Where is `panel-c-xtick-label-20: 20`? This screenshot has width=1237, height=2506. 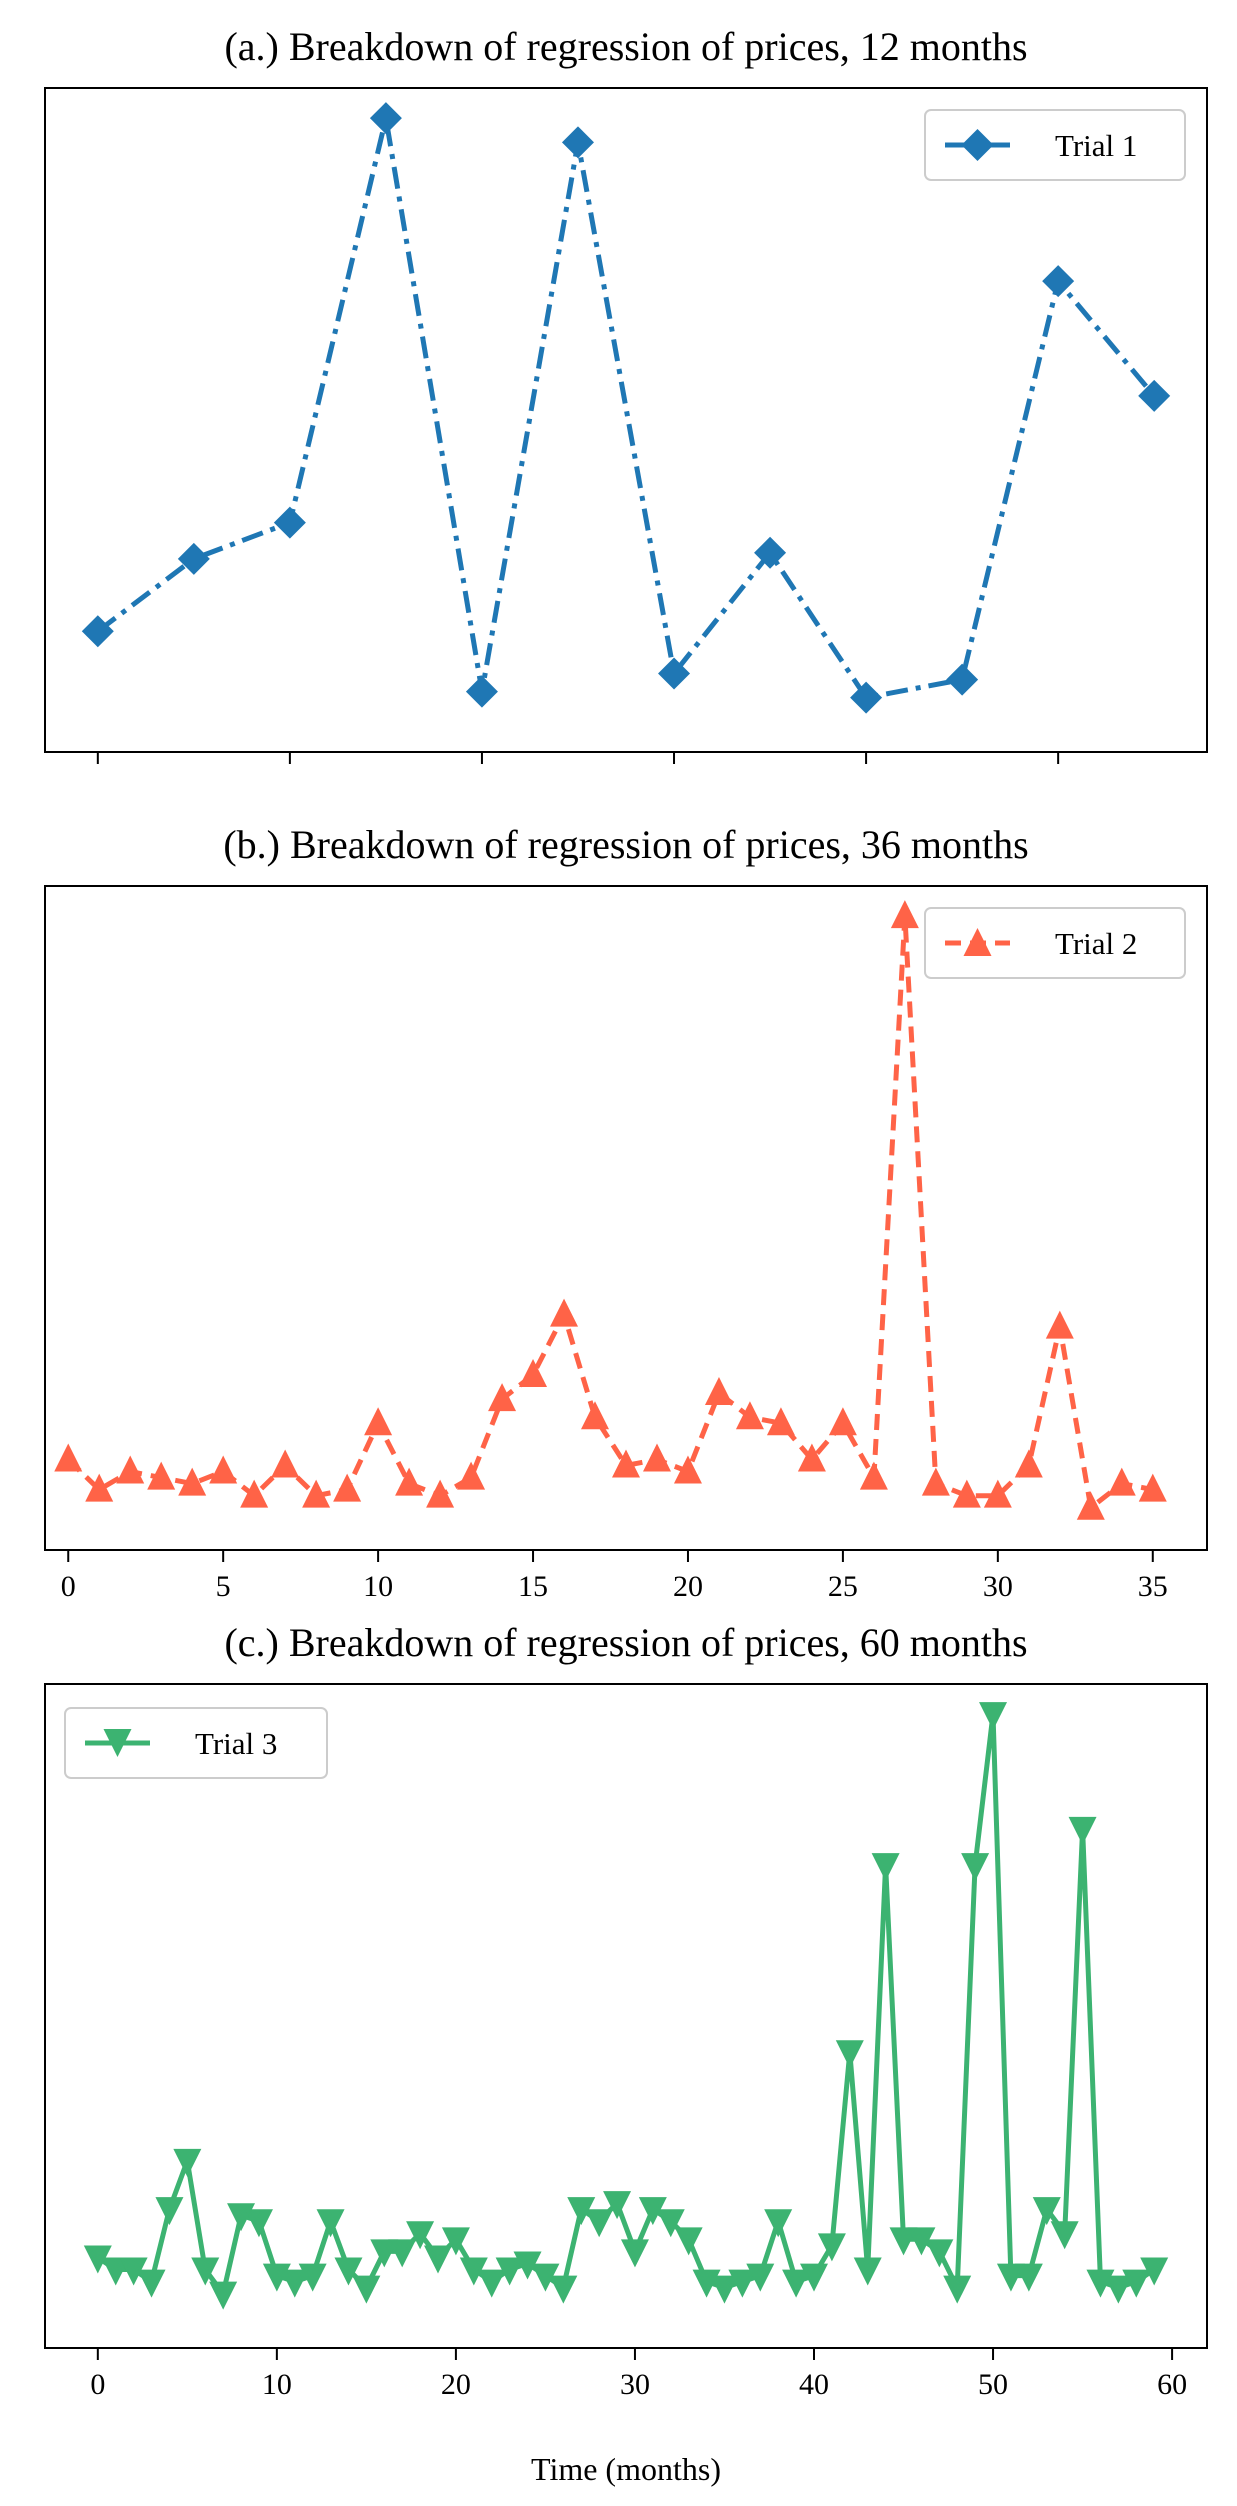 panel-c-xtick-label-20: 20 is located at coordinates (456, 2384).